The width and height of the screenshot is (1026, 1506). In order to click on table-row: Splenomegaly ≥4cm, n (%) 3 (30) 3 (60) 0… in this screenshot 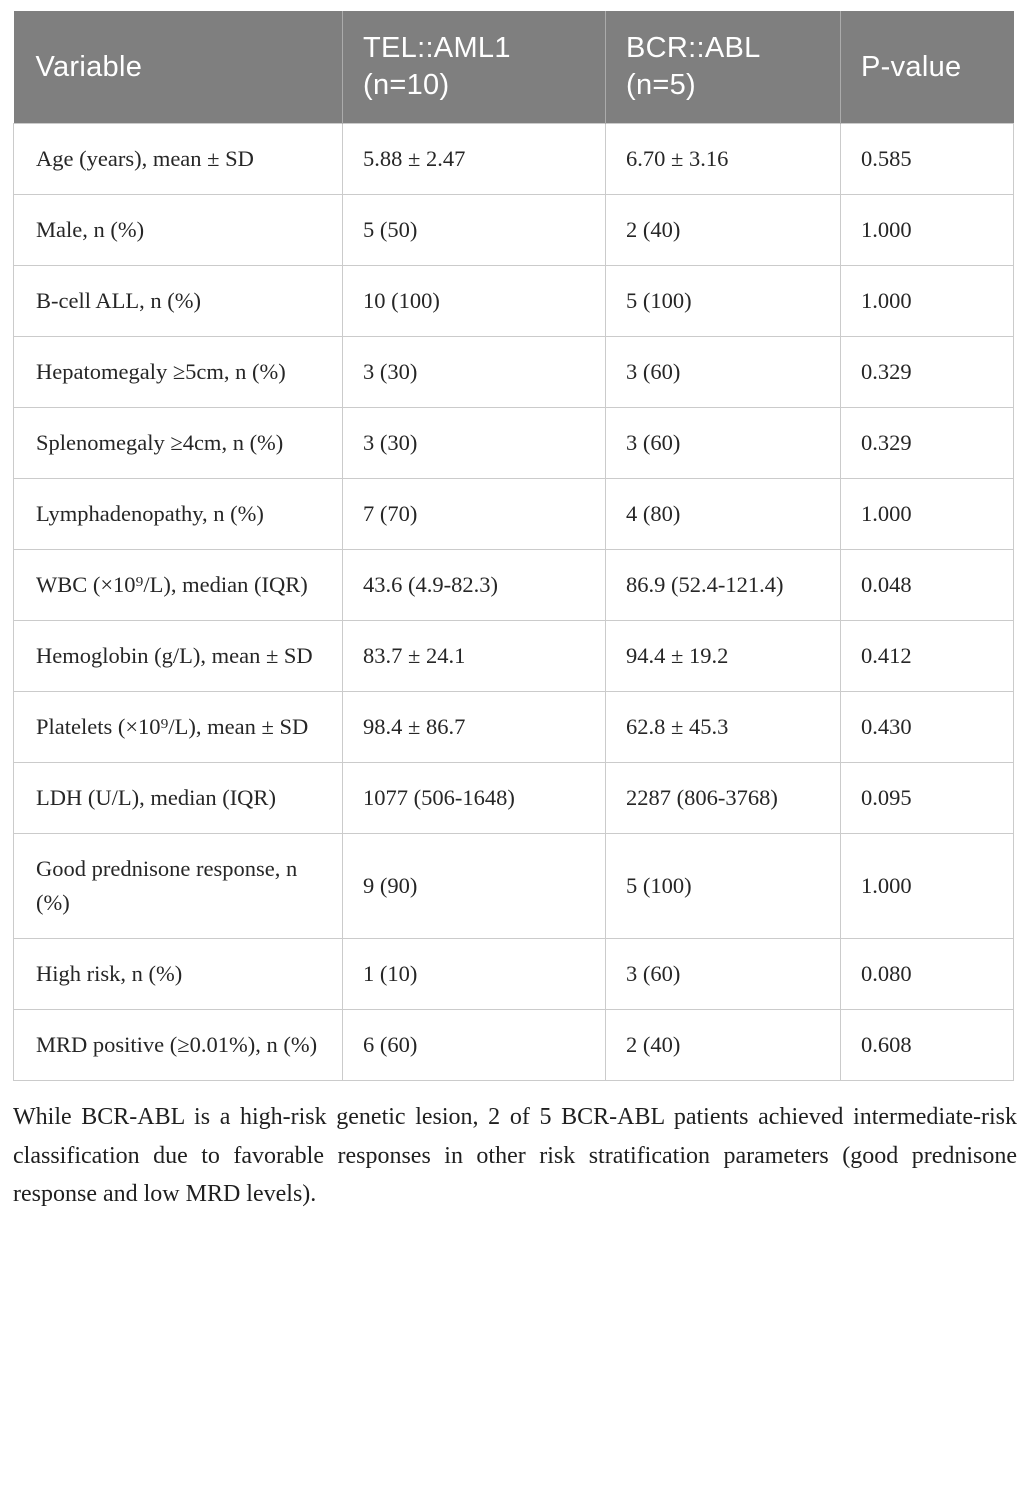, I will do `click(513, 443)`.